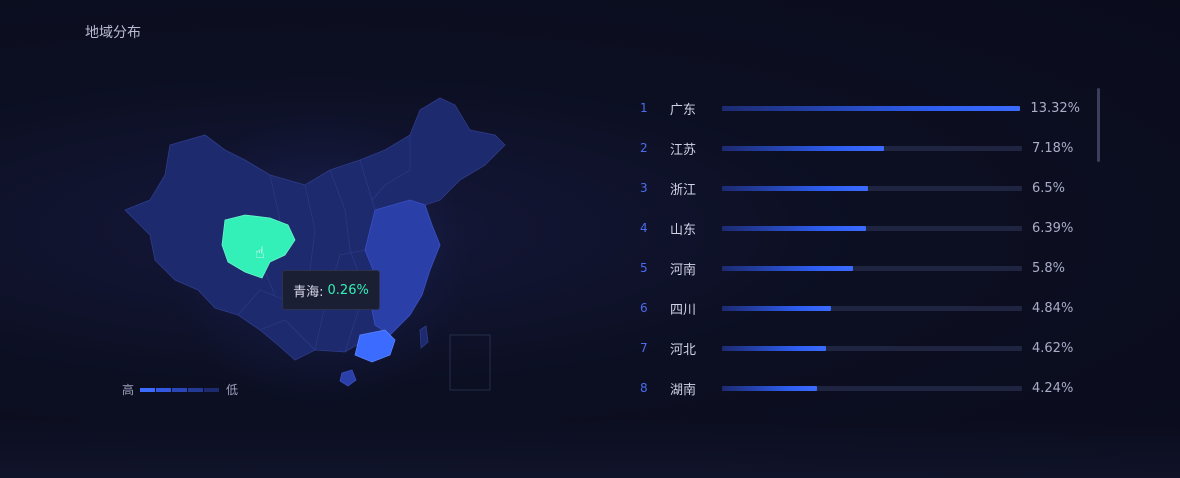 This screenshot has width=1180, height=478. I want to click on legend-low-label: 低, so click(232, 390).